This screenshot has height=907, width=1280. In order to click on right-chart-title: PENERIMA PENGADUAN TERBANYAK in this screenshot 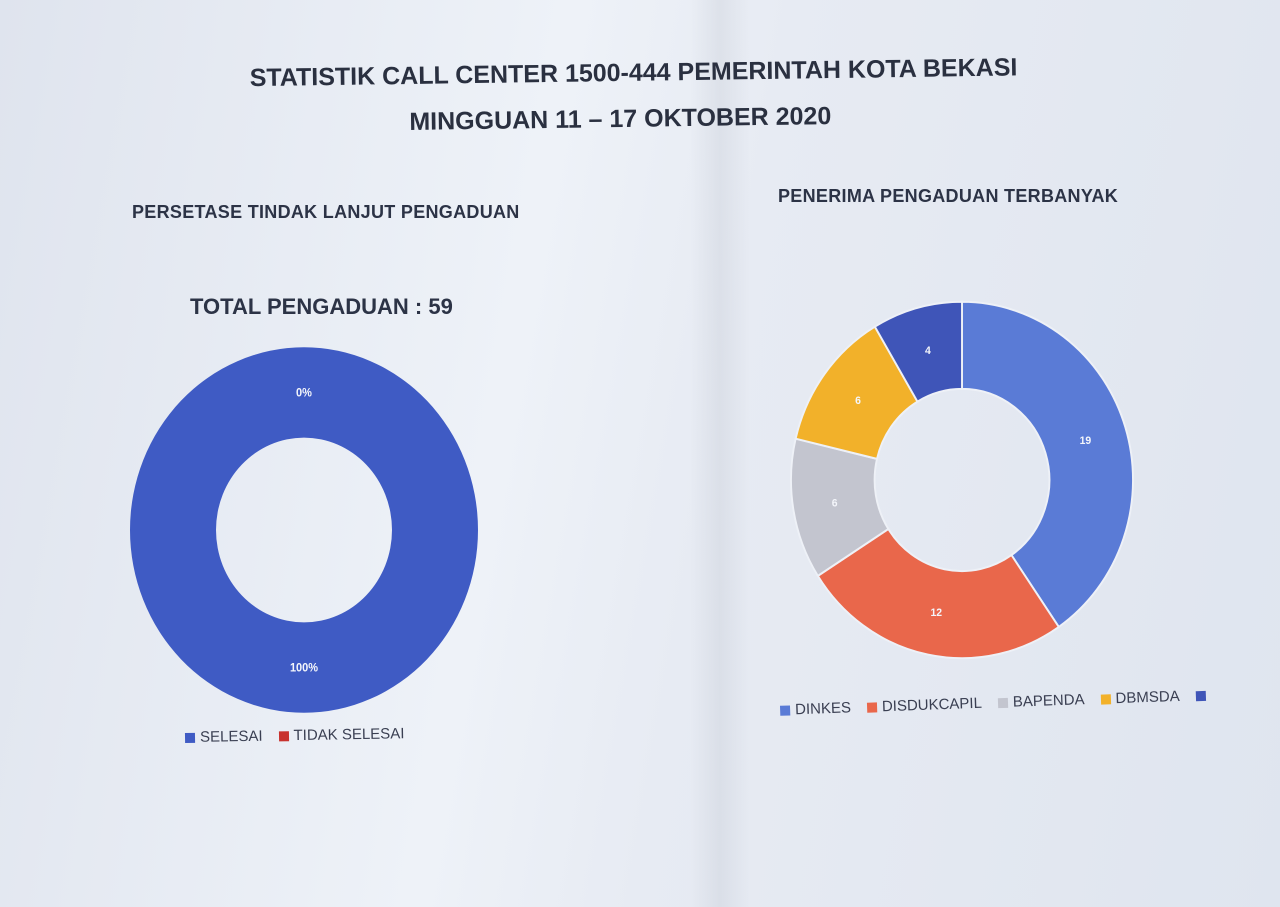, I will do `click(948, 196)`.